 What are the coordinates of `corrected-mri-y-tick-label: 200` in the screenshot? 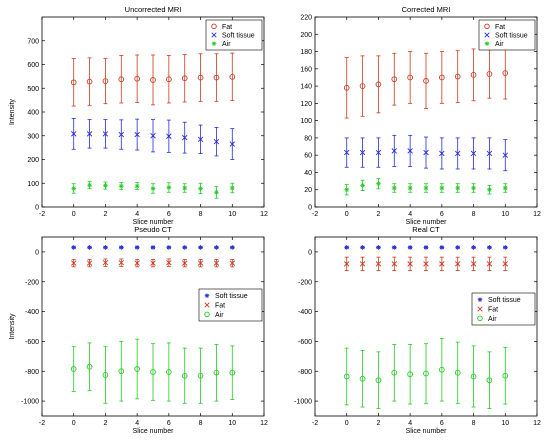 It's located at (306, 35).